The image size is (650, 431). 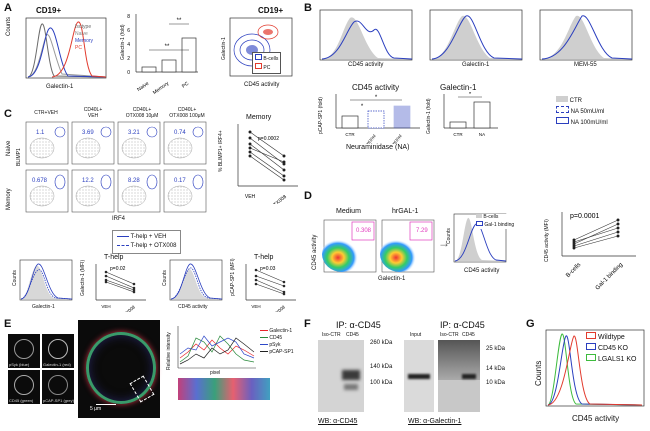 What do you see at coordinates (468, 335) in the screenshot?
I see `lane-label-cd45-2: CD45` at bounding box center [468, 335].